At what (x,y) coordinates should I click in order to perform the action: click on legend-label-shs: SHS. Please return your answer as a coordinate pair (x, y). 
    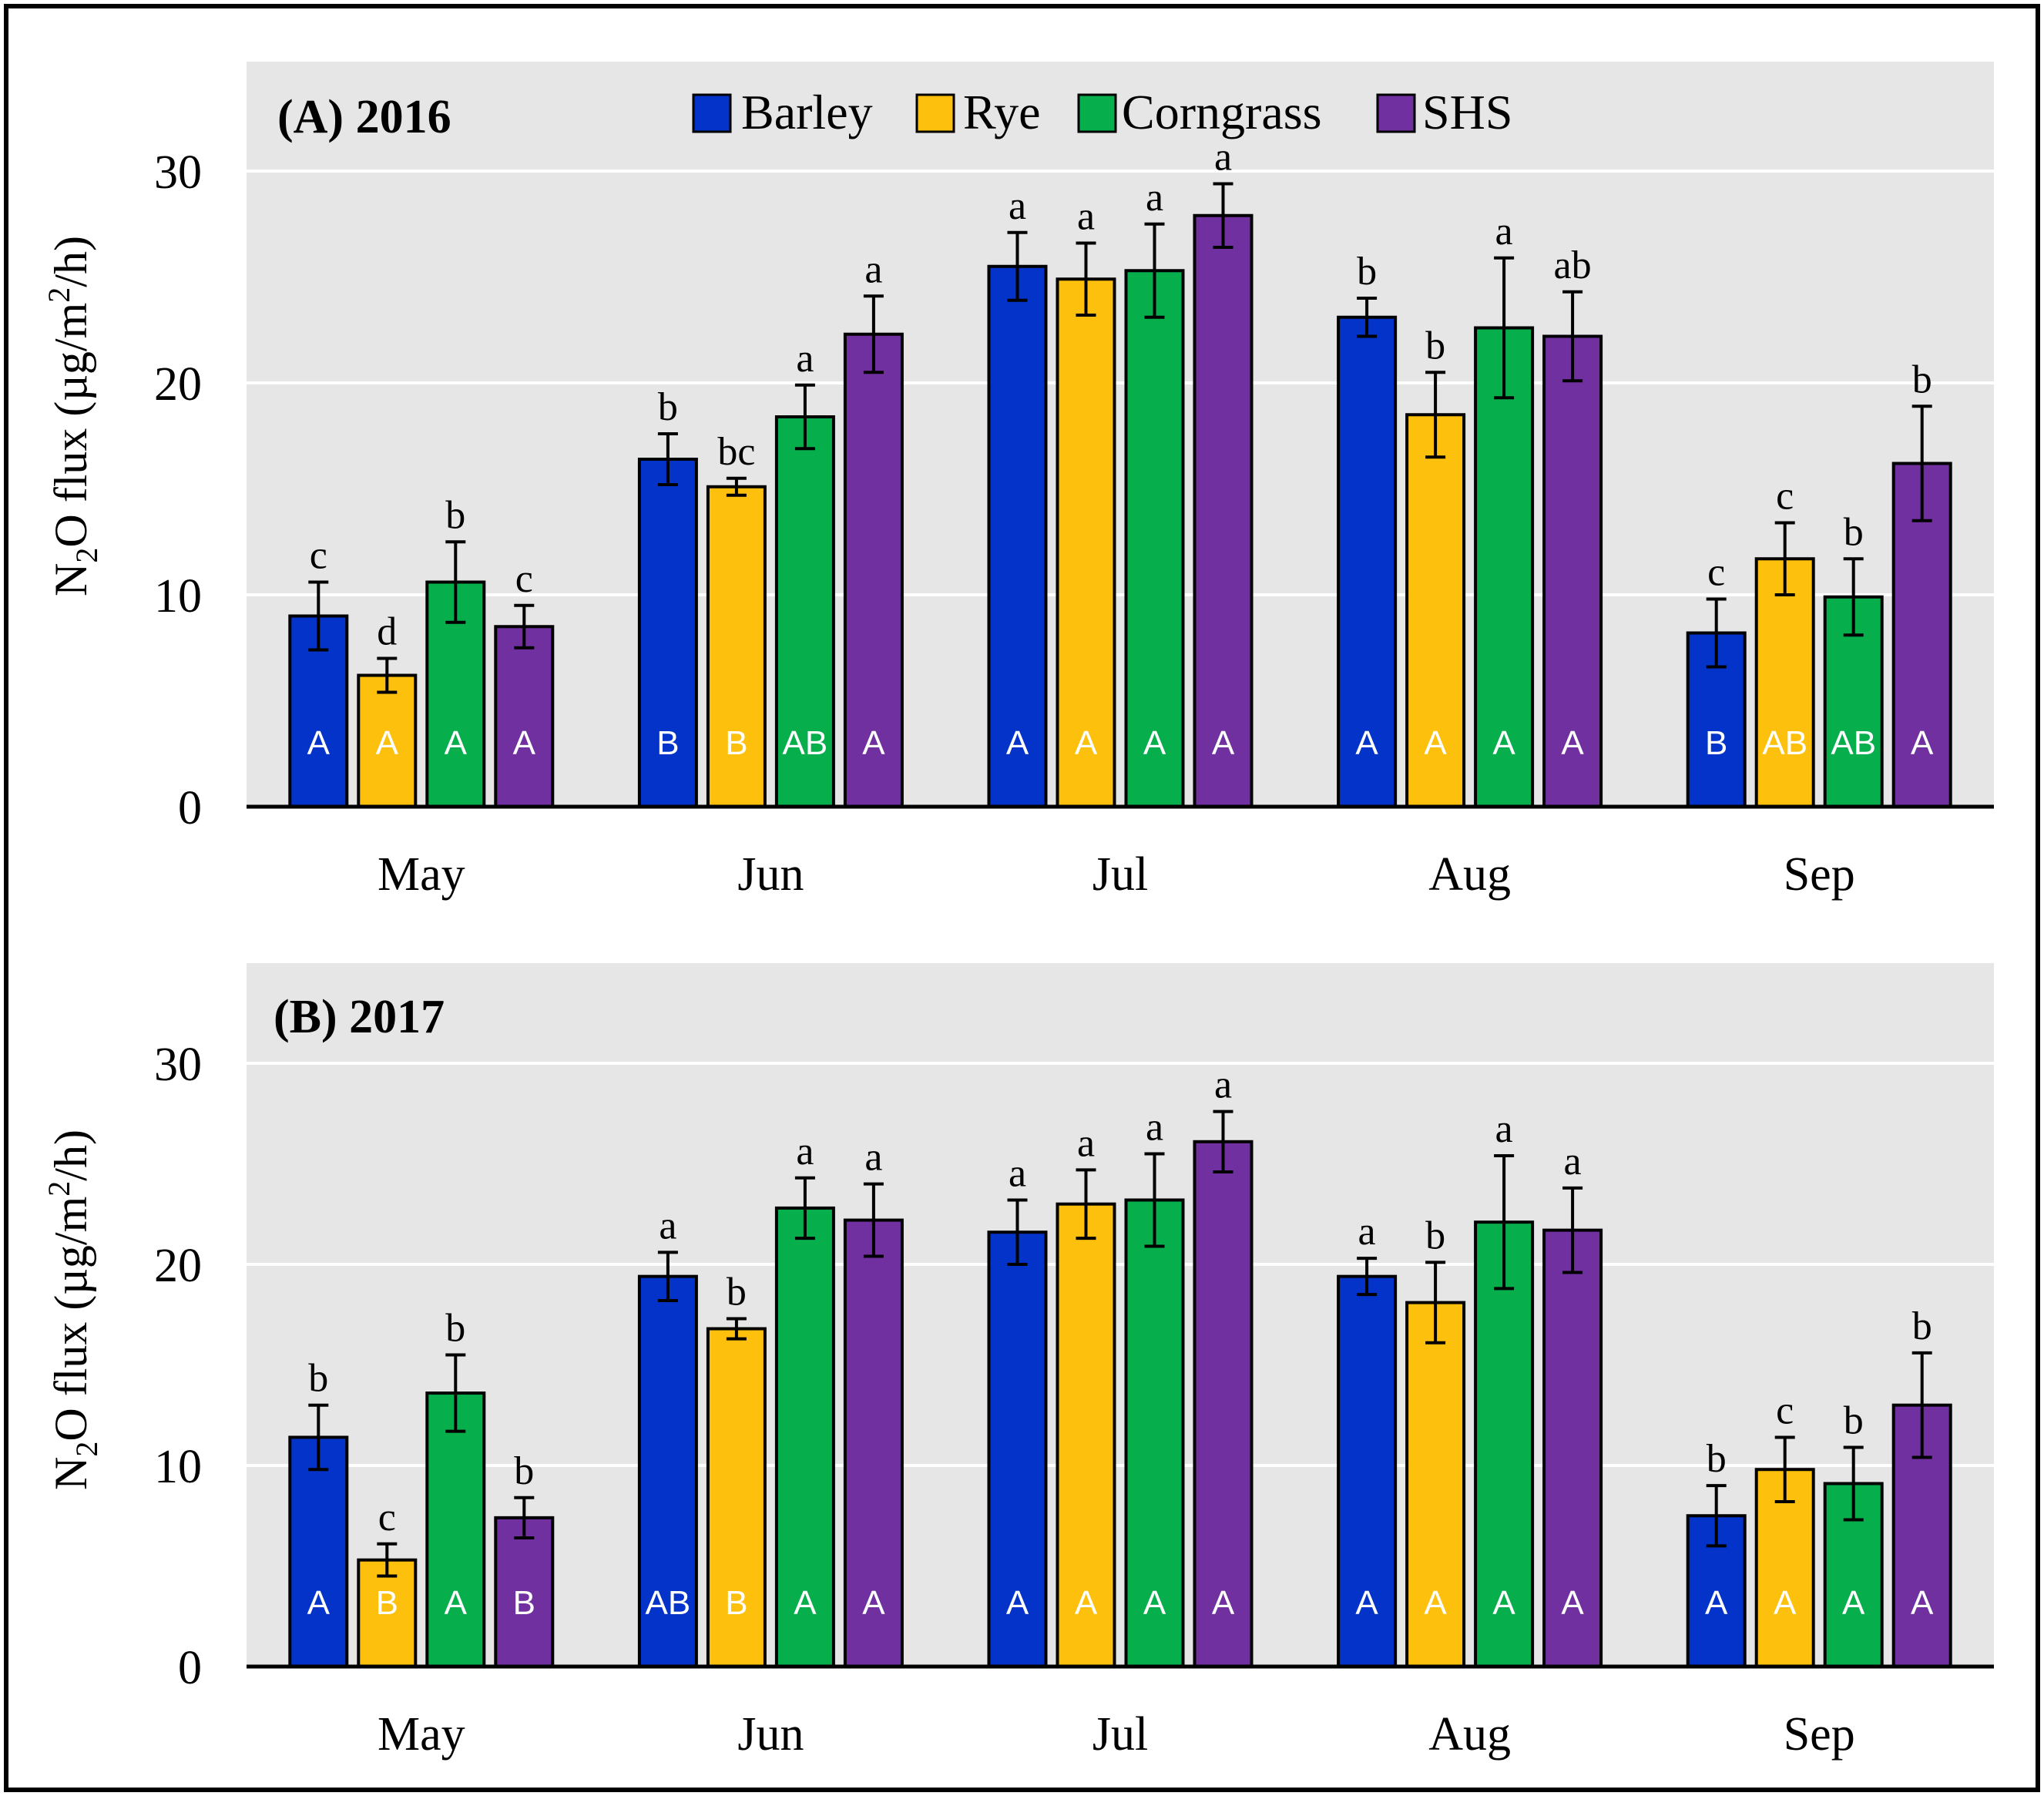
    Looking at the image, I should click on (1467, 112).